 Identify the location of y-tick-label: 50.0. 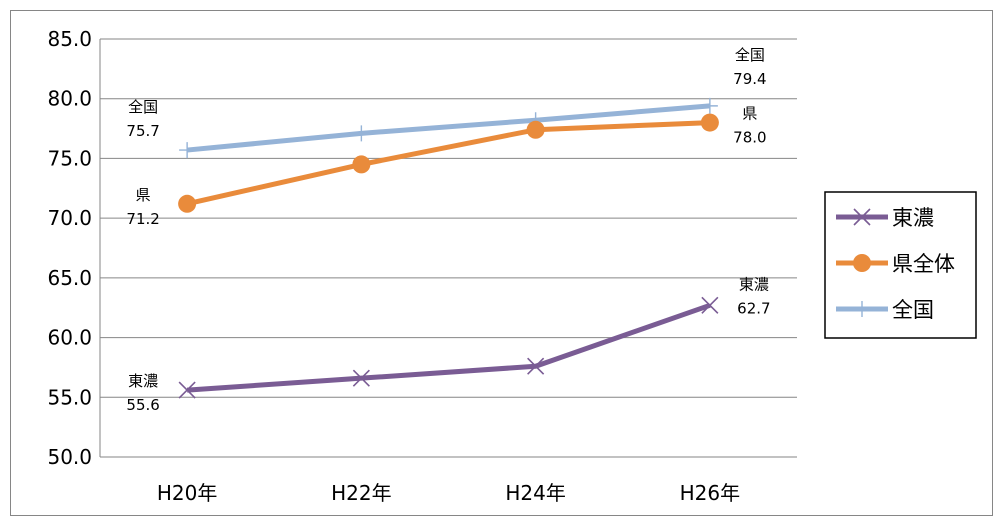
(69, 457).